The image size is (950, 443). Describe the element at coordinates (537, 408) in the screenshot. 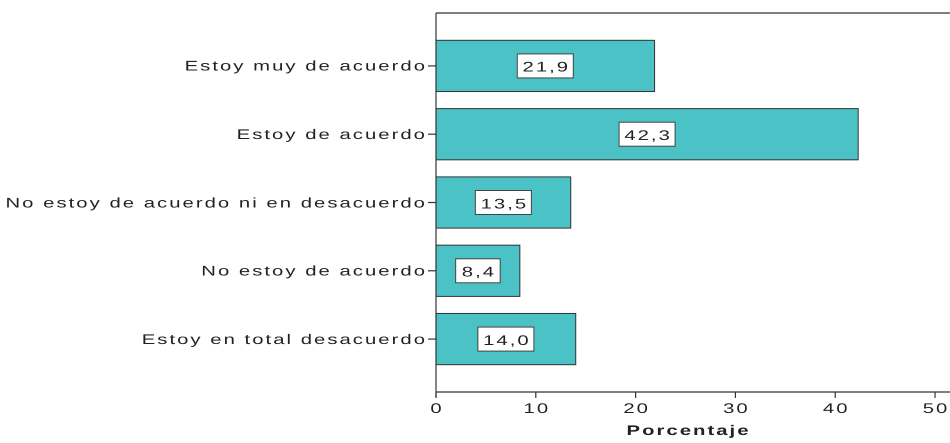

I see `x-tick-label: 10` at that location.